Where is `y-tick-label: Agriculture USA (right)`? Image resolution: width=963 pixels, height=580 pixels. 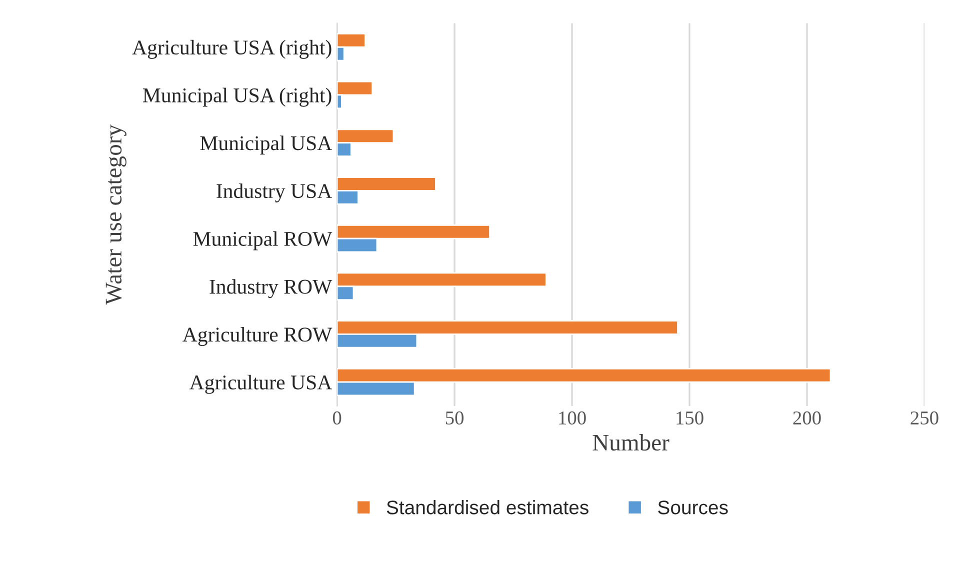
y-tick-label: Agriculture USA (right) is located at coordinates (232, 49).